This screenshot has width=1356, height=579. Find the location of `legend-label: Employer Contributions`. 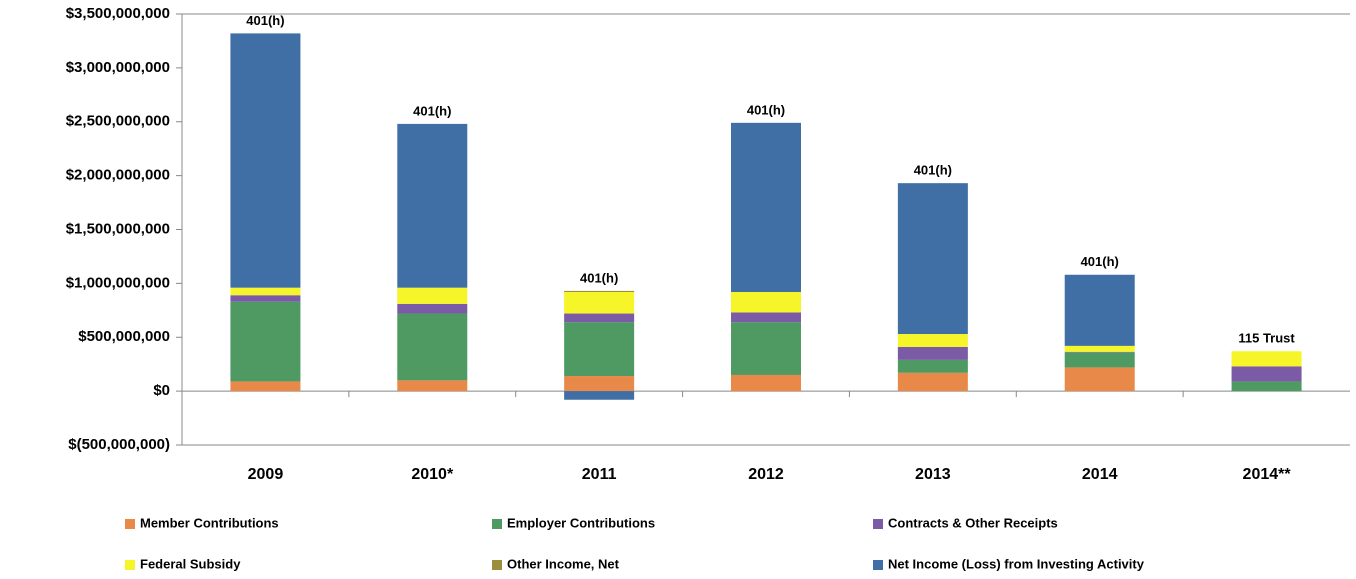

legend-label: Employer Contributions is located at coordinates (581, 522).